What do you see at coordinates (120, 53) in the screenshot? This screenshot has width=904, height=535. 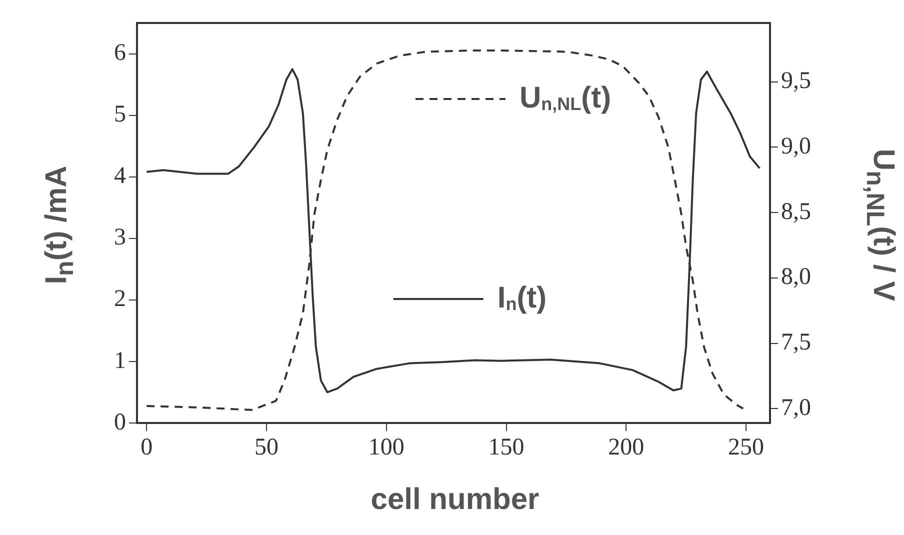 I see `y-tick-label: 6` at bounding box center [120, 53].